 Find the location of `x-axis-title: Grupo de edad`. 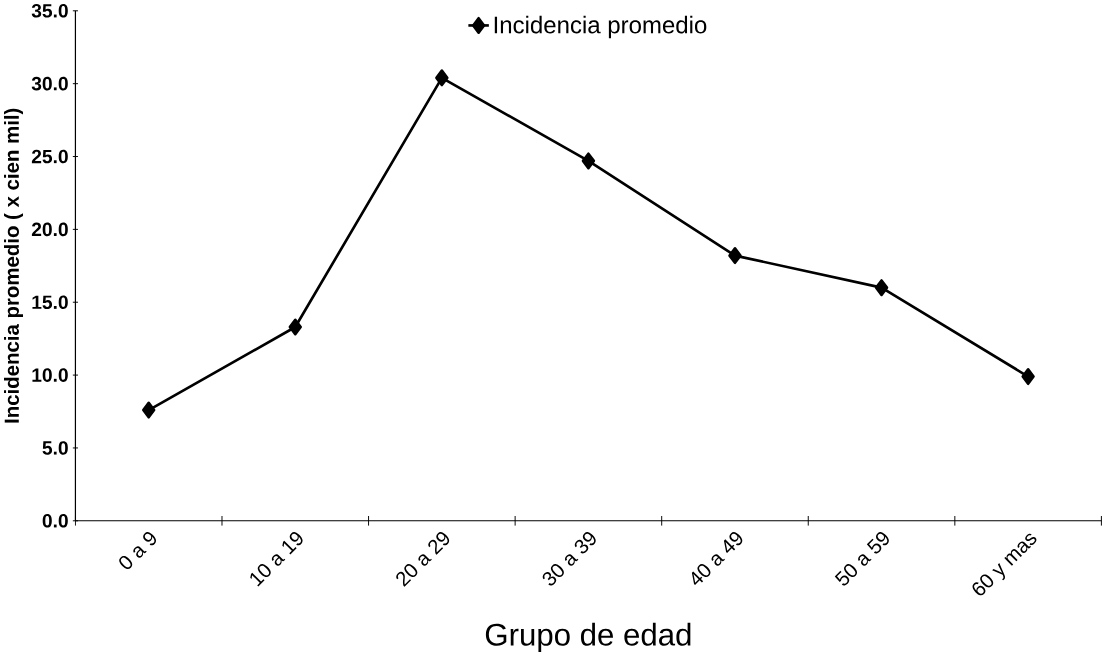

x-axis-title: Grupo de edad is located at coordinates (588, 637).